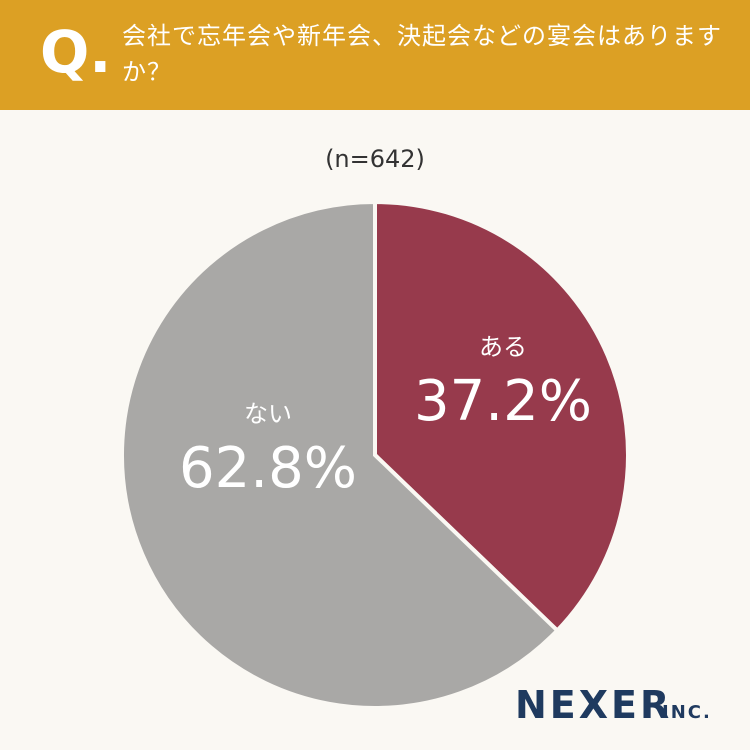  Describe the element at coordinates (687, 712) in the screenshot. I see `logo-suffix: INC.` at that location.